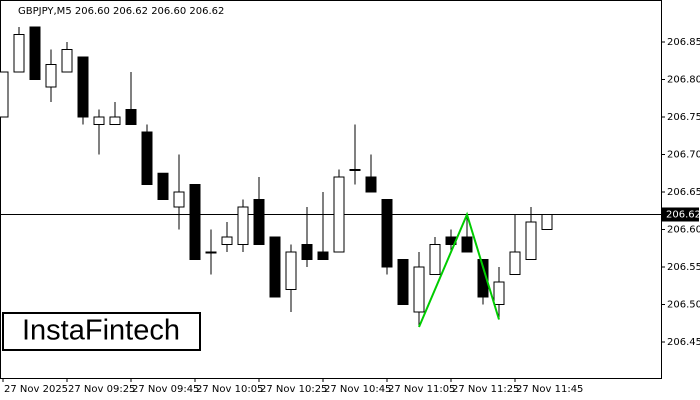  What do you see at coordinates (683, 155) in the screenshot?
I see `y-tick-label: 206.70` at bounding box center [683, 155].